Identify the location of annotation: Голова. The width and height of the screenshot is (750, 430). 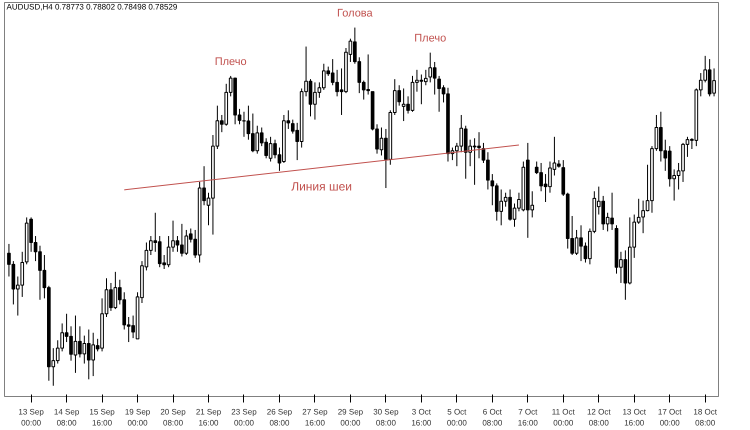
(355, 14).